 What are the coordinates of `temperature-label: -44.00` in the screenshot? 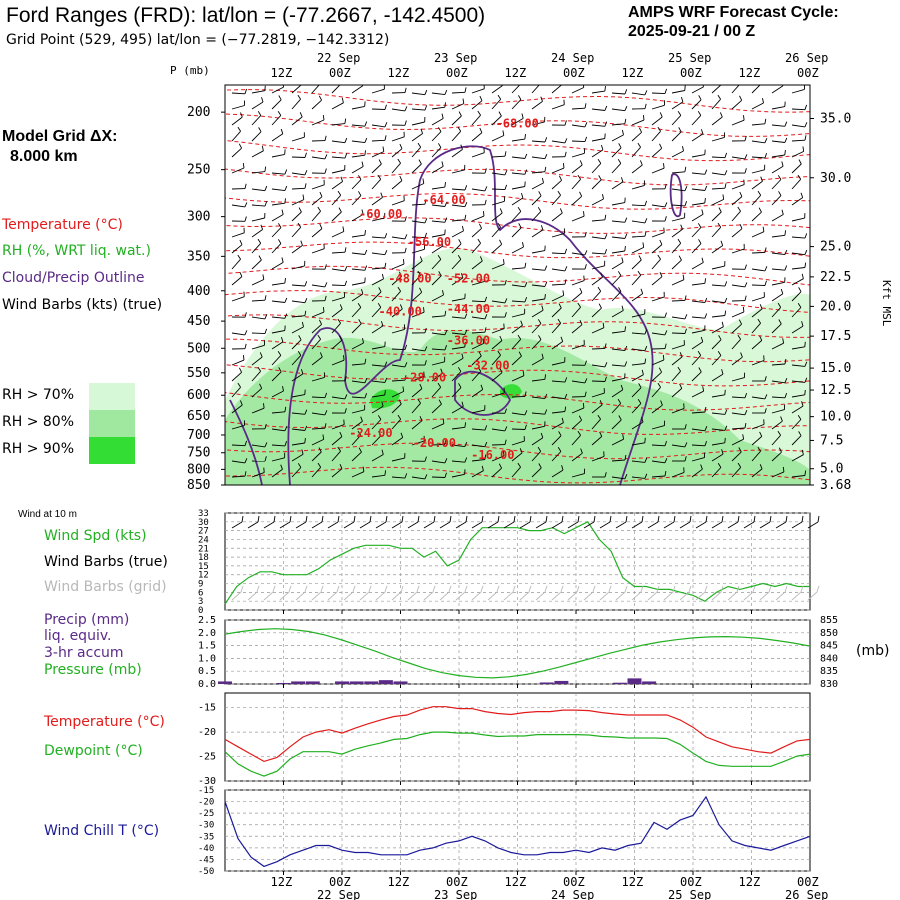 It's located at (468, 309).